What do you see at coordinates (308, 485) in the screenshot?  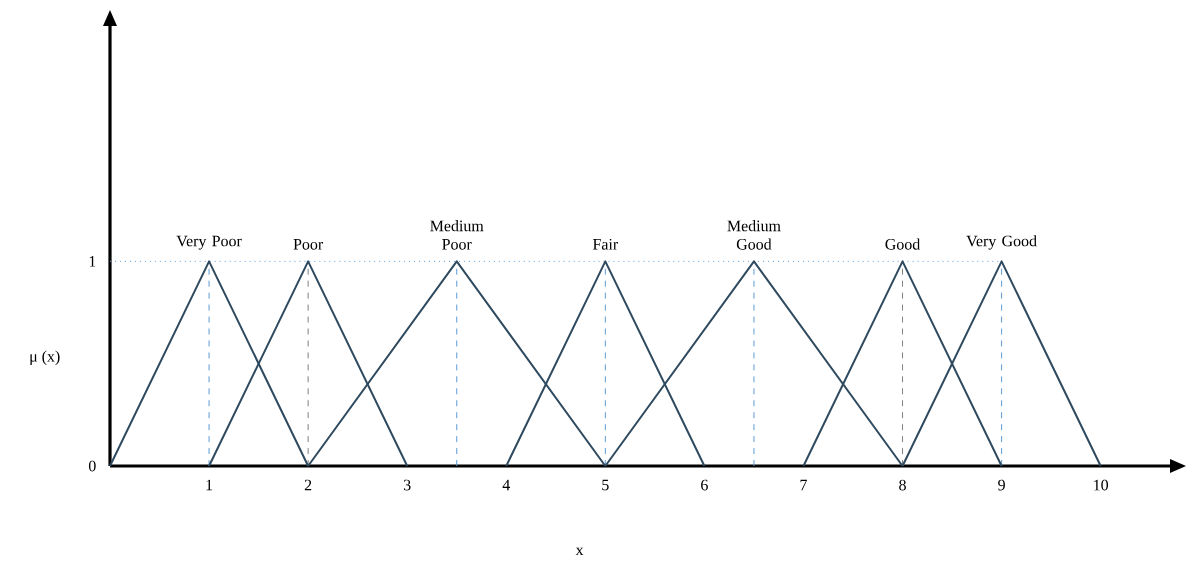 I see `x-tick-label: 2` at bounding box center [308, 485].